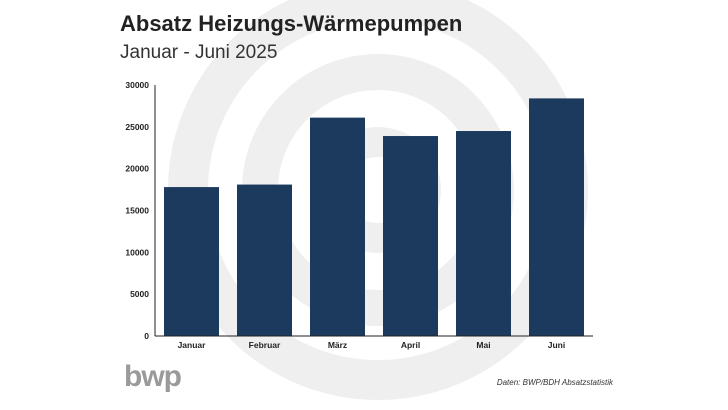 The image size is (728, 410). What do you see at coordinates (265, 345) in the screenshot?
I see `x-tick-label: Februar` at bounding box center [265, 345].